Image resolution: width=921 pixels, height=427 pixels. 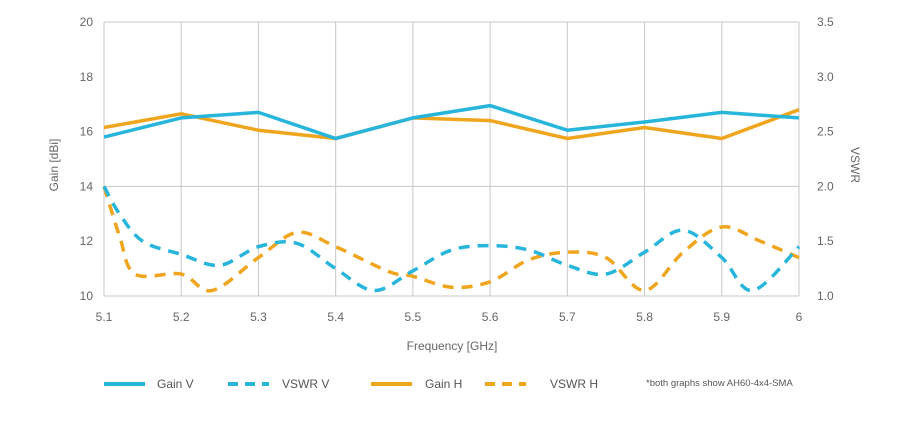 I want to click on y-axis-right-title: VSWR, so click(x=855, y=165).